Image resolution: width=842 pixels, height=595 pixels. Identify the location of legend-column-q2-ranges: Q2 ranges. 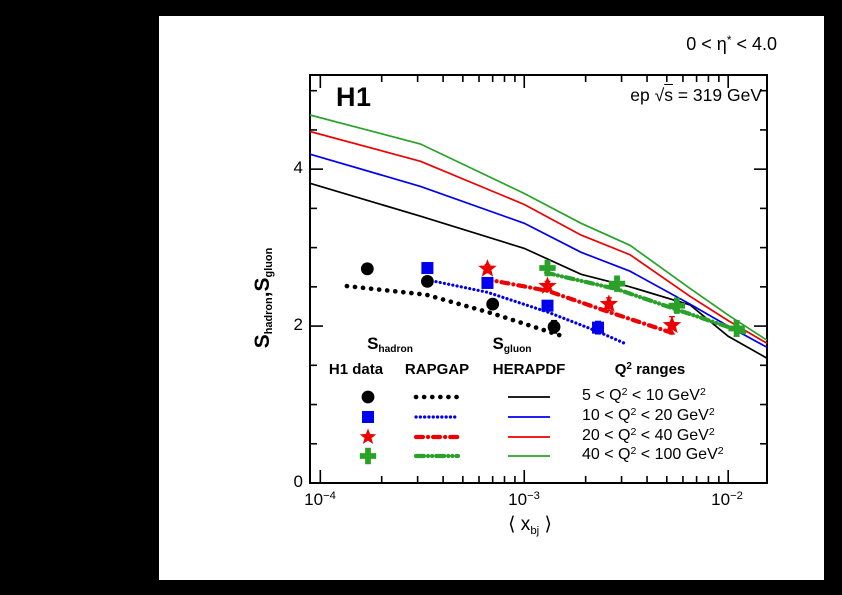
(650, 369).